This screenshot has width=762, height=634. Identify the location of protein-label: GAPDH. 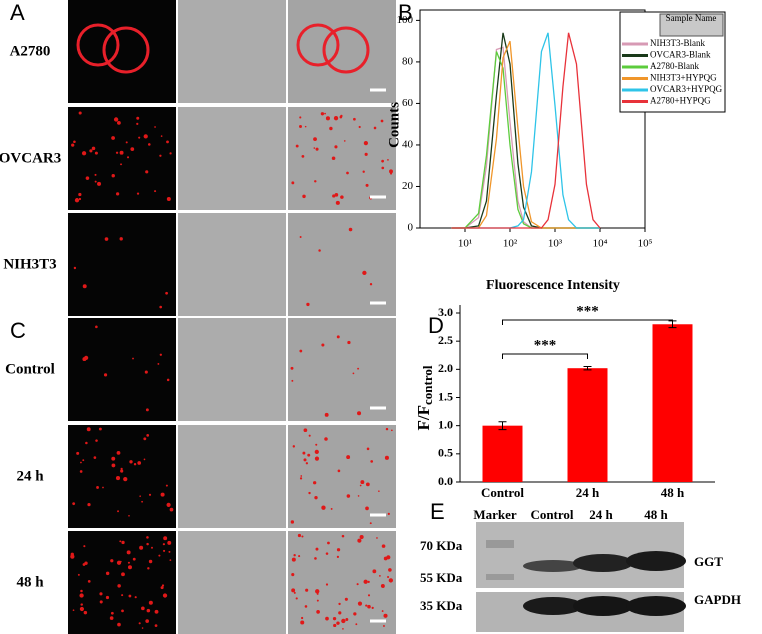
(717, 599).